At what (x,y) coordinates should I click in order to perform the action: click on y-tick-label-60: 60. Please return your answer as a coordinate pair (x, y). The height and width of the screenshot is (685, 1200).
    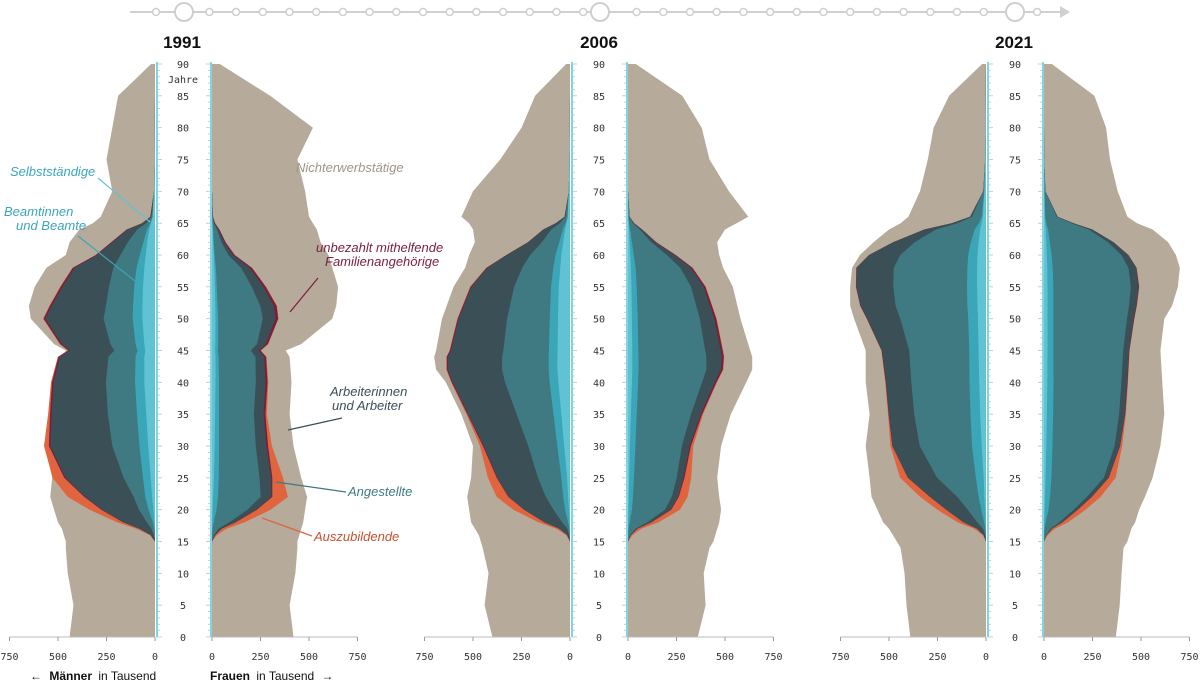
    Looking at the image, I should click on (1015, 256).